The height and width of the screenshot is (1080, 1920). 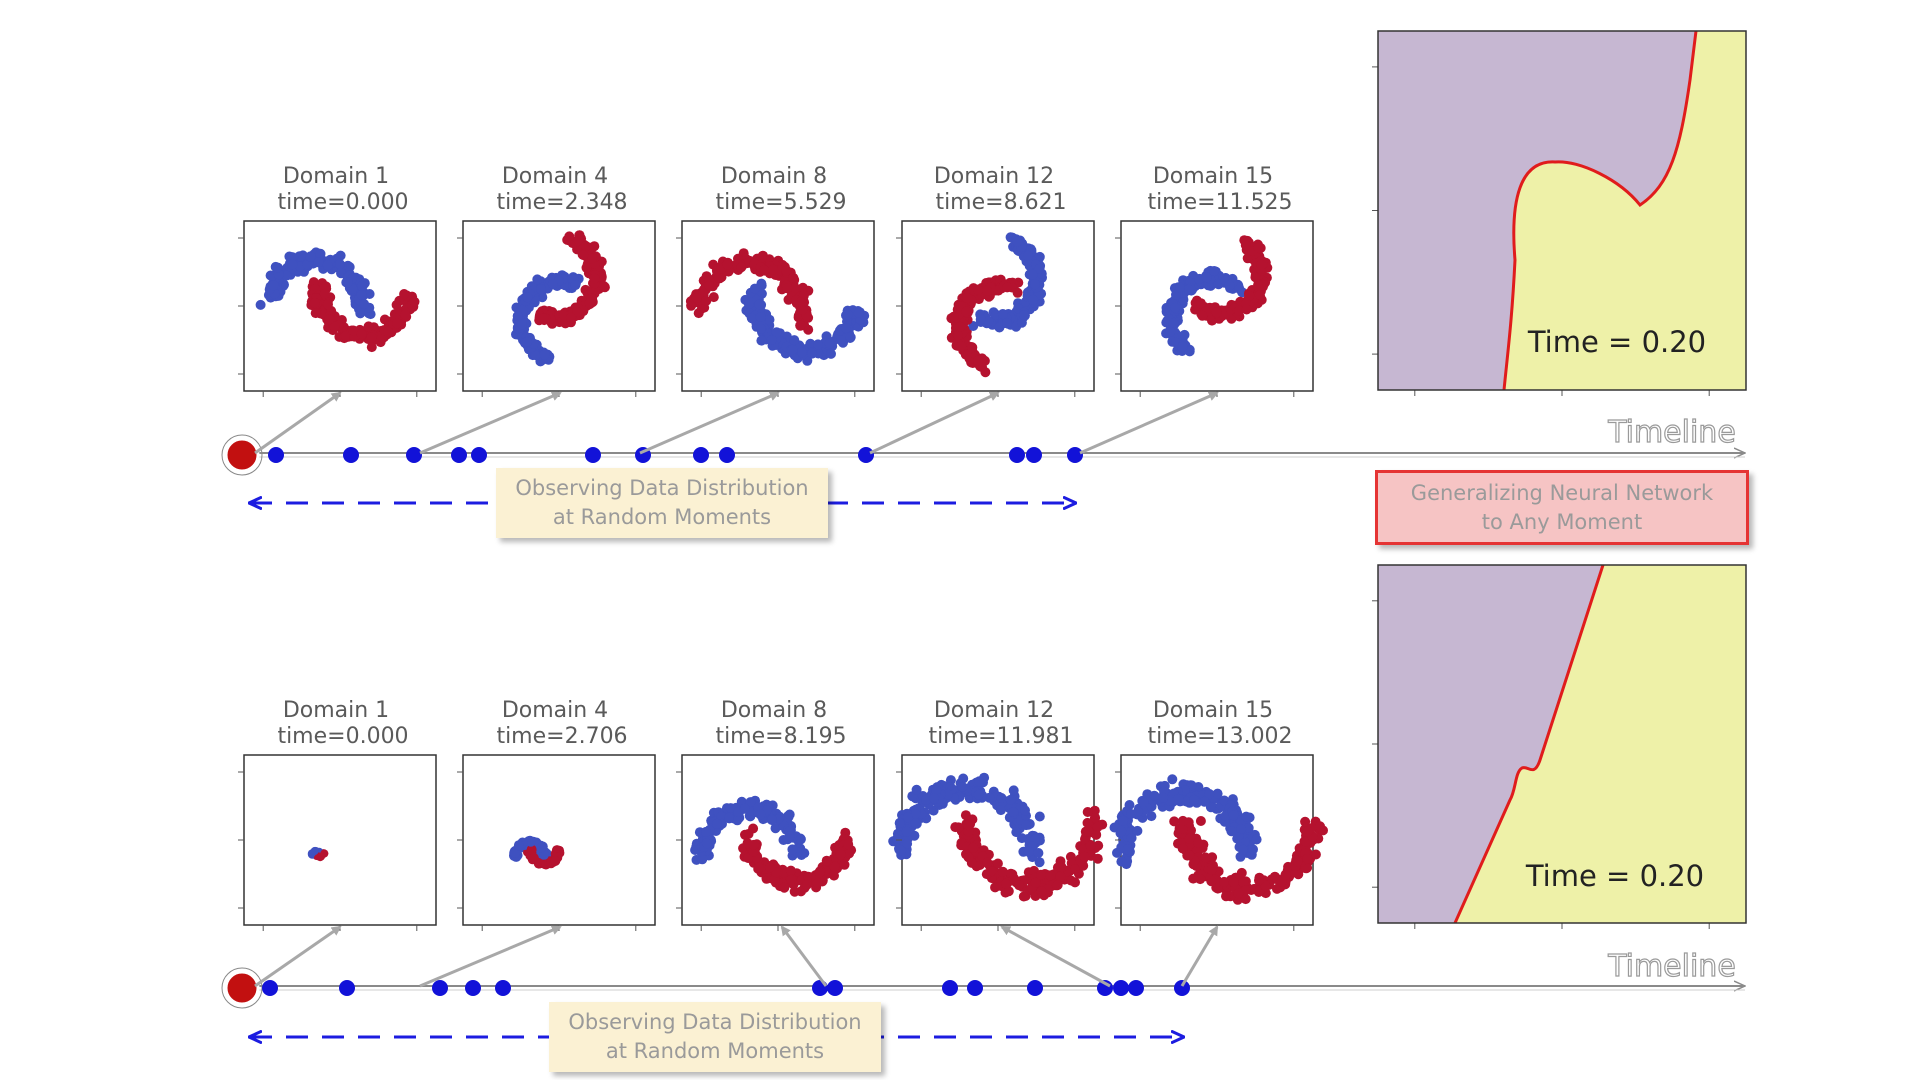 What do you see at coordinates (555, 176) in the screenshot?
I see `panel-2-domain-label: Domain 4` at bounding box center [555, 176].